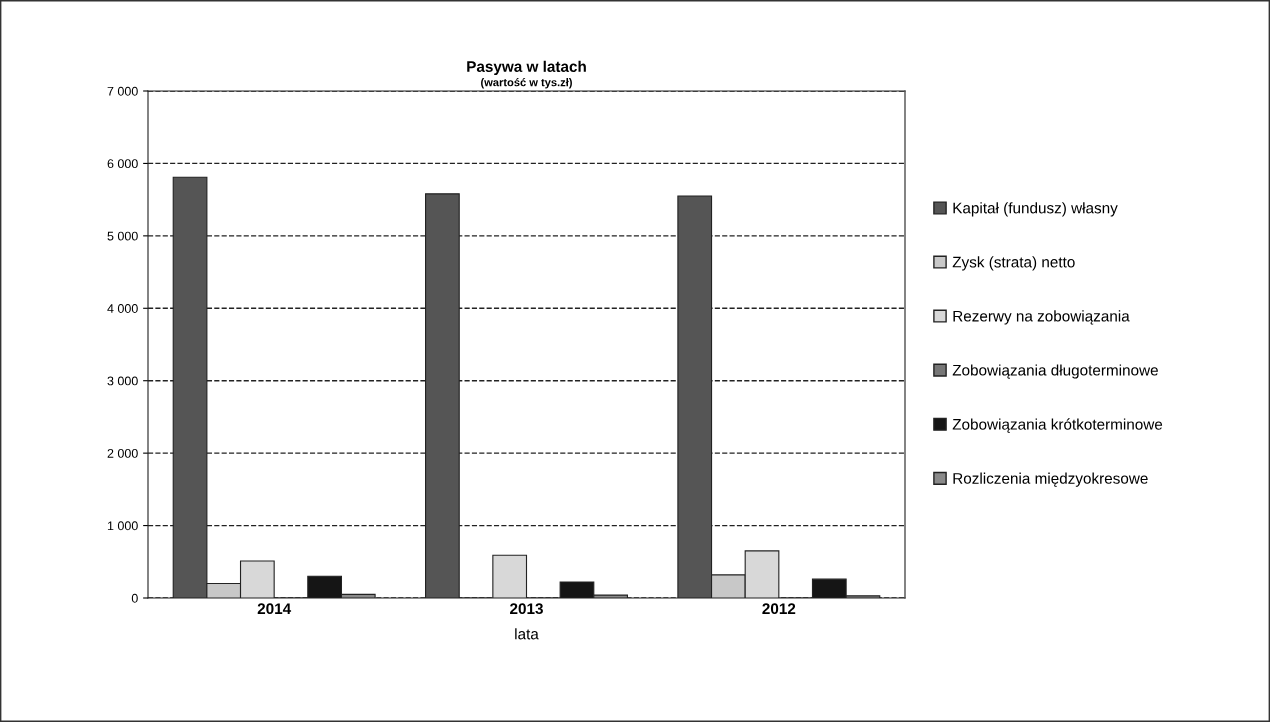  What do you see at coordinates (122, 526) in the screenshot?
I see `y-tick-label: 1 000` at bounding box center [122, 526].